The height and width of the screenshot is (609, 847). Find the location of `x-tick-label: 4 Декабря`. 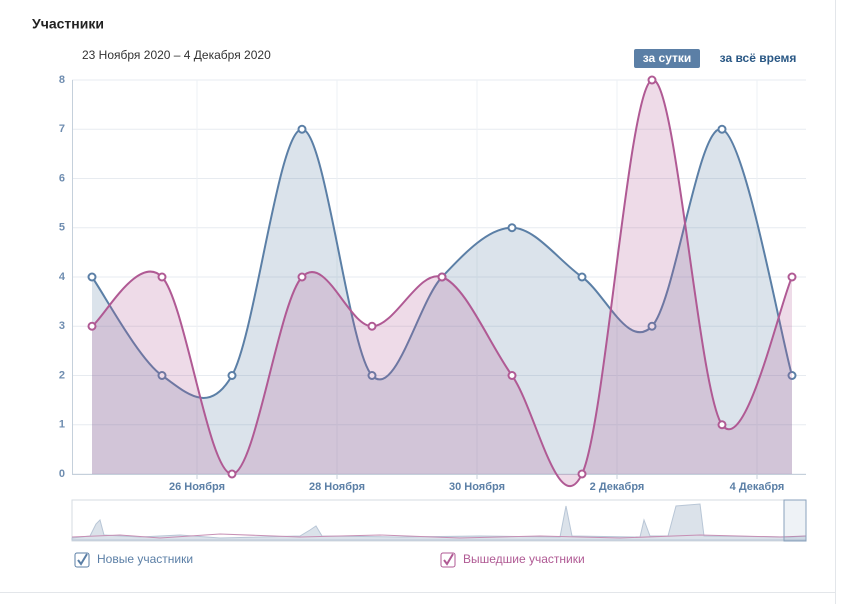

x-tick-label: 4 Декабря is located at coordinates (757, 487).